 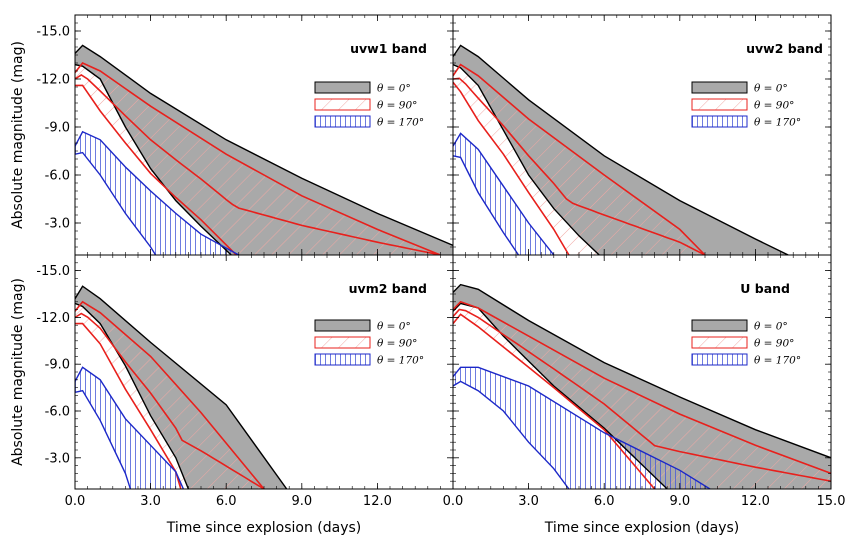 What do you see at coordinates (765, 288) in the screenshot?
I see `panel-title: U band` at bounding box center [765, 288].